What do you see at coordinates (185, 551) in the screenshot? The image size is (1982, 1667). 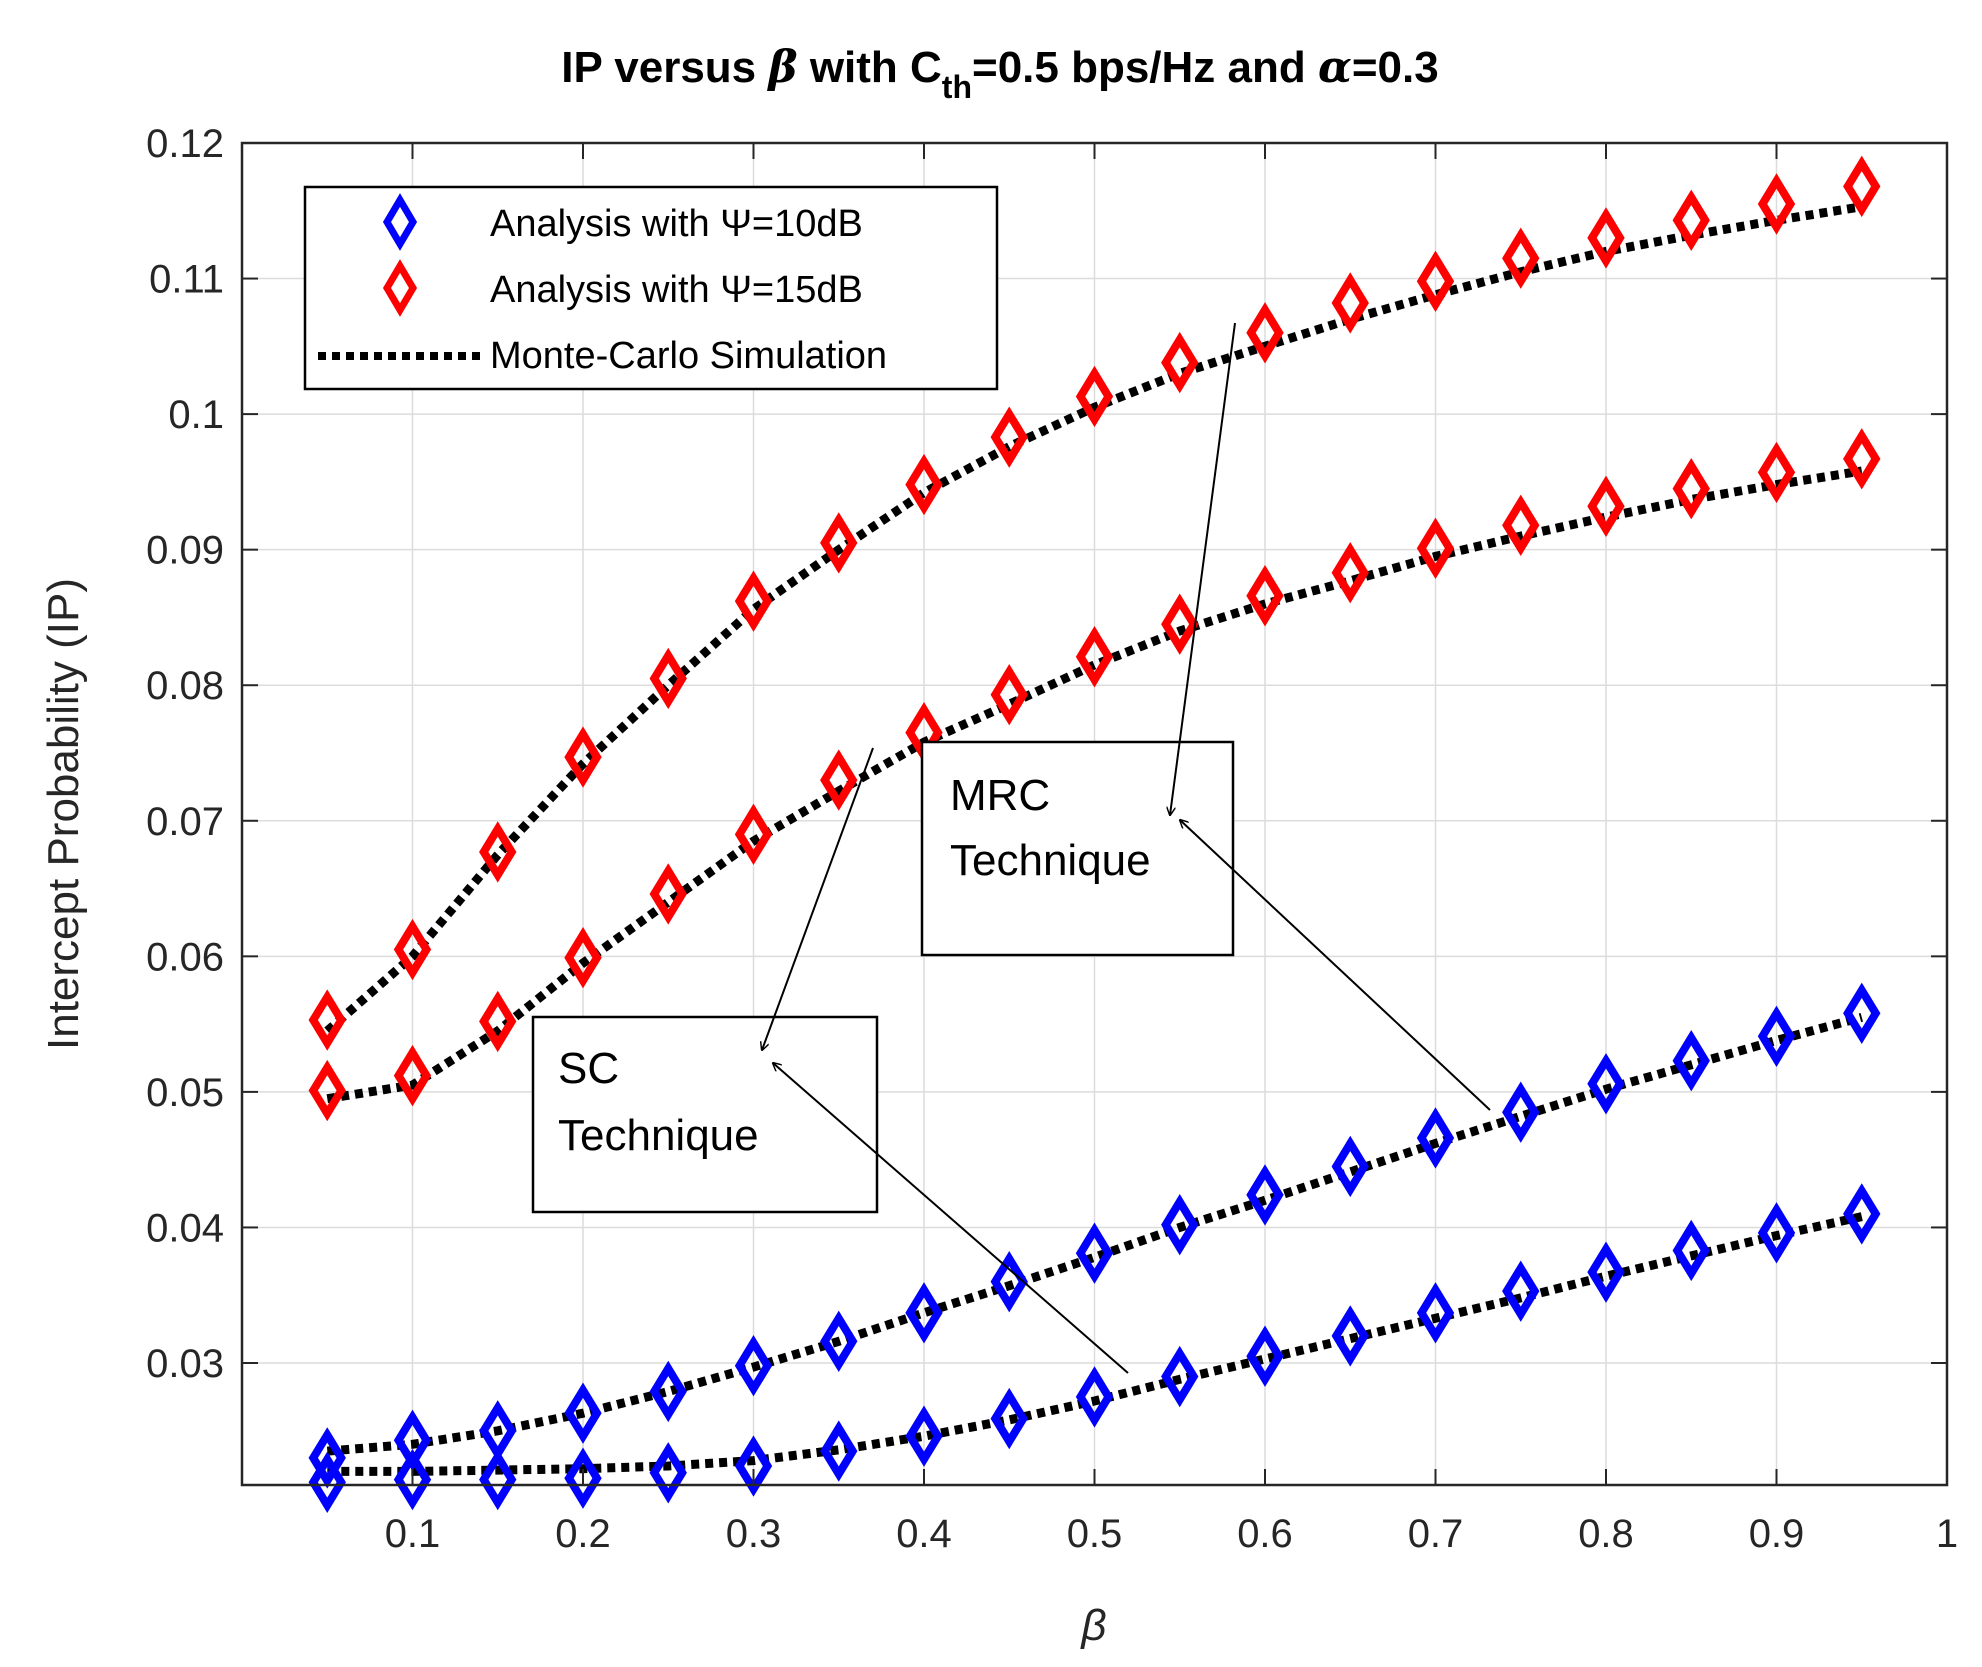 I see `y-tick-label: 0.09` at bounding box center [185, 551].